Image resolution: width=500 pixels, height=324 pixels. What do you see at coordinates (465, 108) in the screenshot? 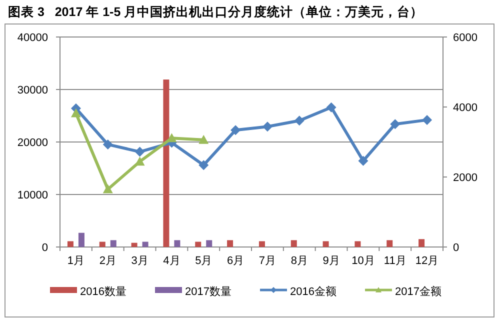
I see `y2-tick-label: 4000` at bounding box center [465, 108].